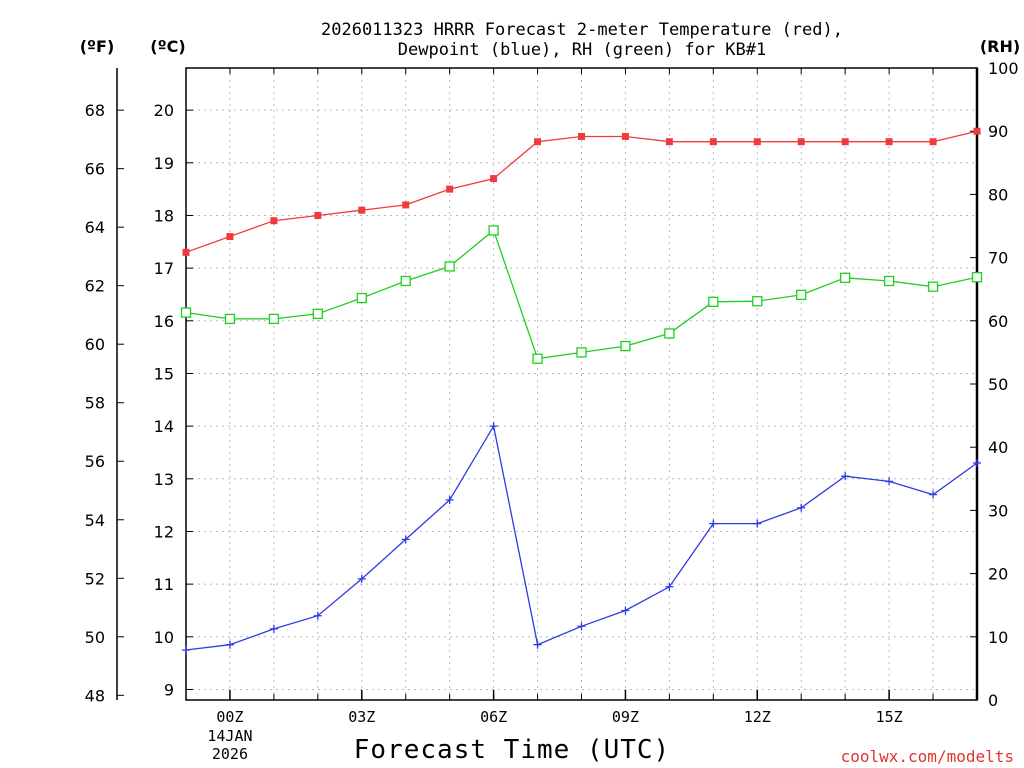  Describe the element at coordinates (95, 344) in the screenshot. I see `fahrenheit-tick-label: 60` at that location.